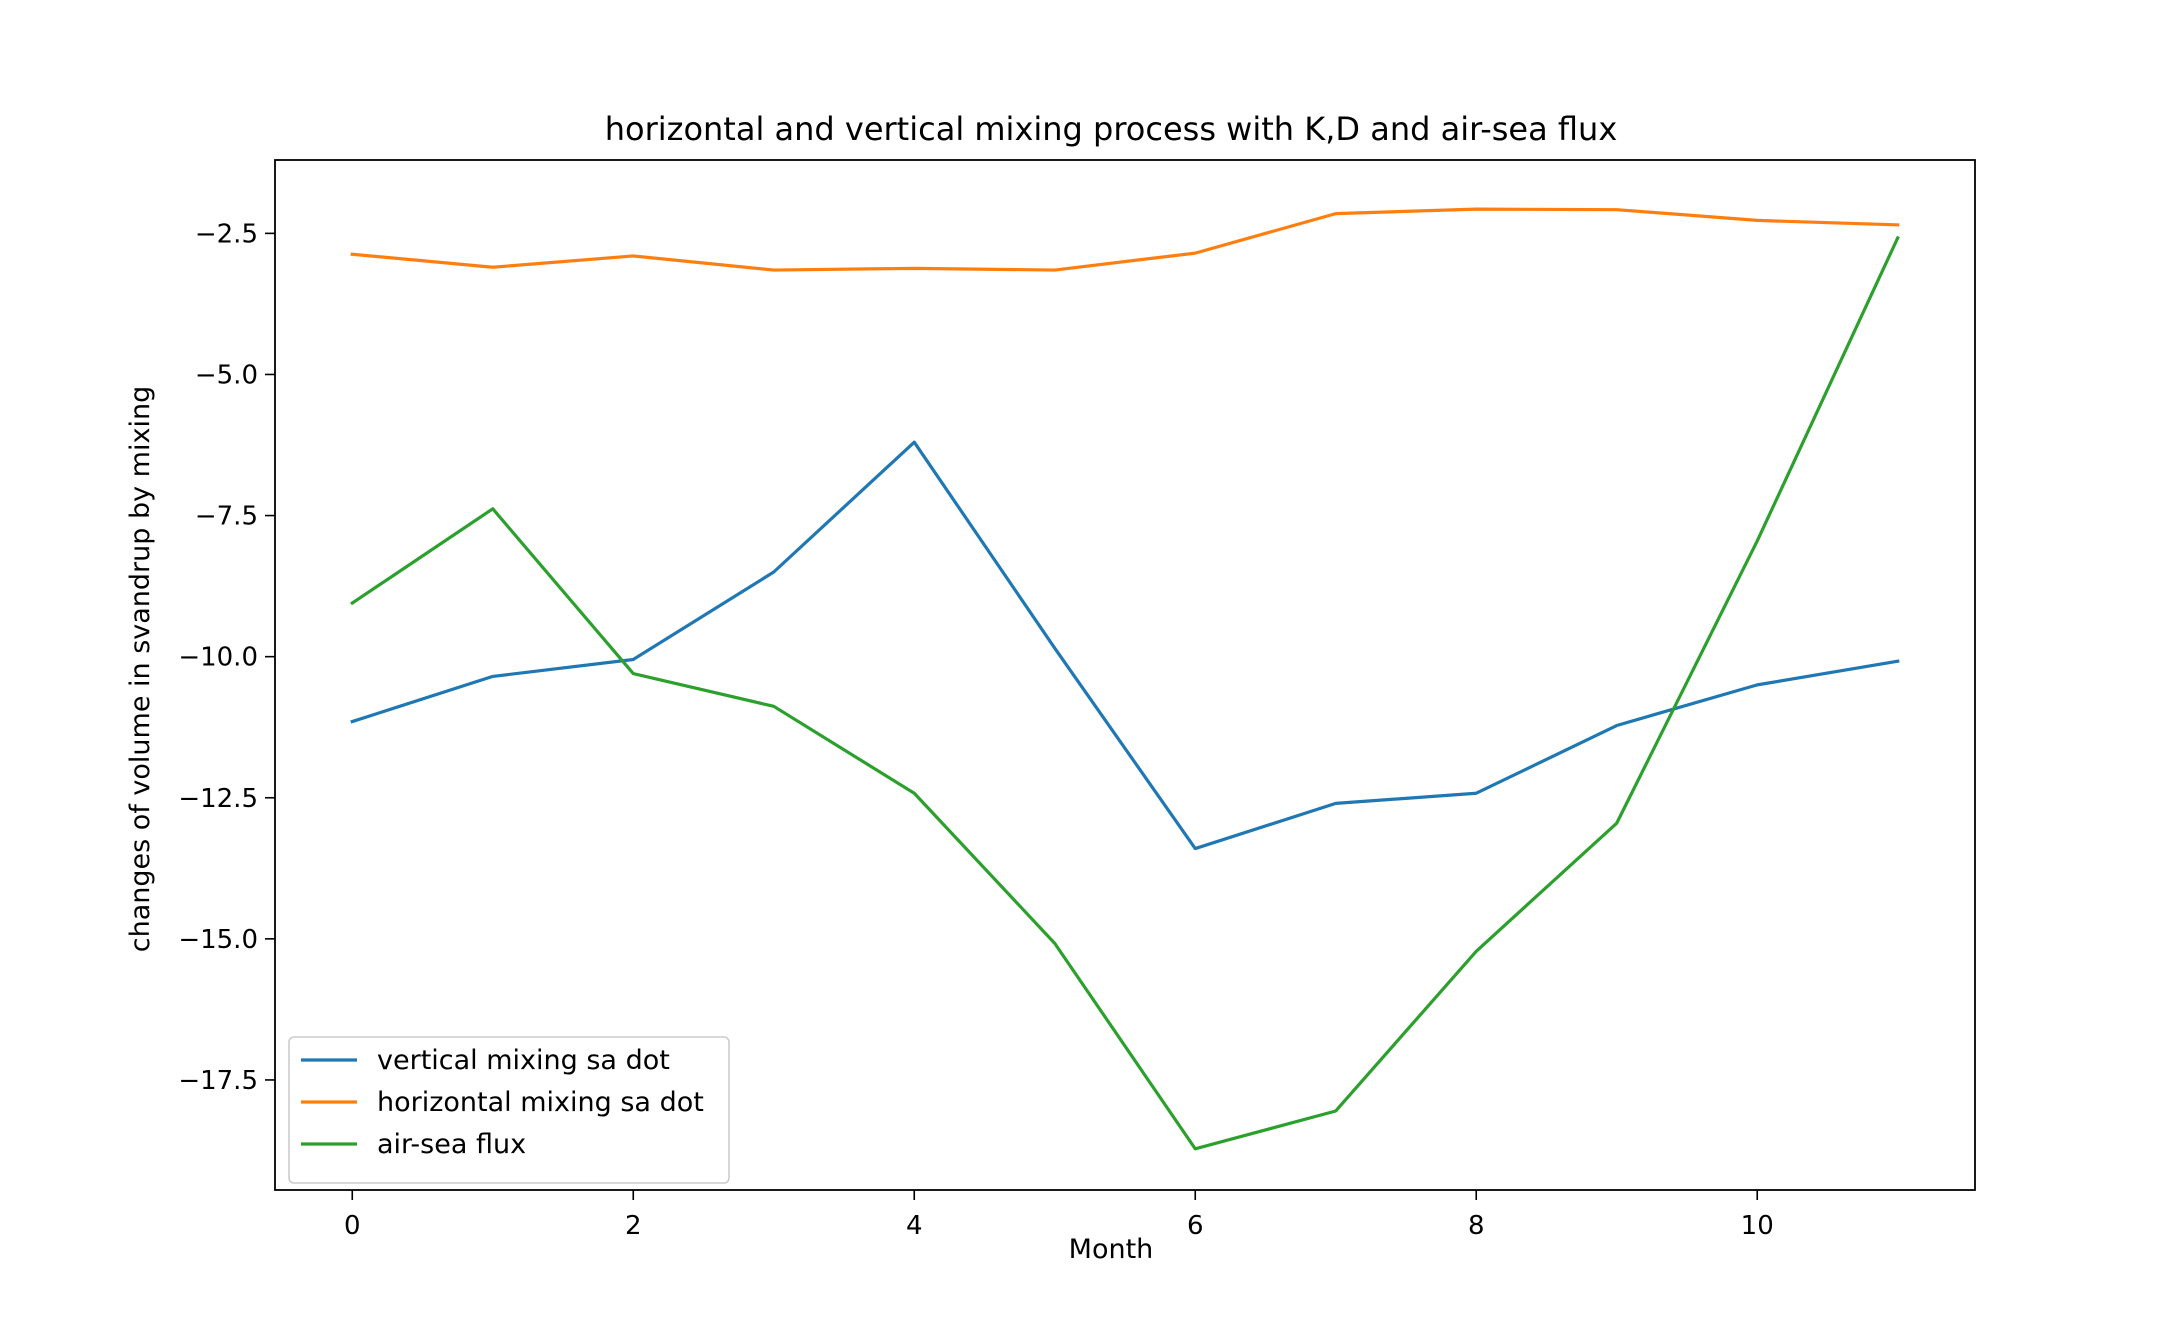  Describe the element at coordinates (1195, 1226) in the screenshot. I see `x-tick-label: 6` at that location.